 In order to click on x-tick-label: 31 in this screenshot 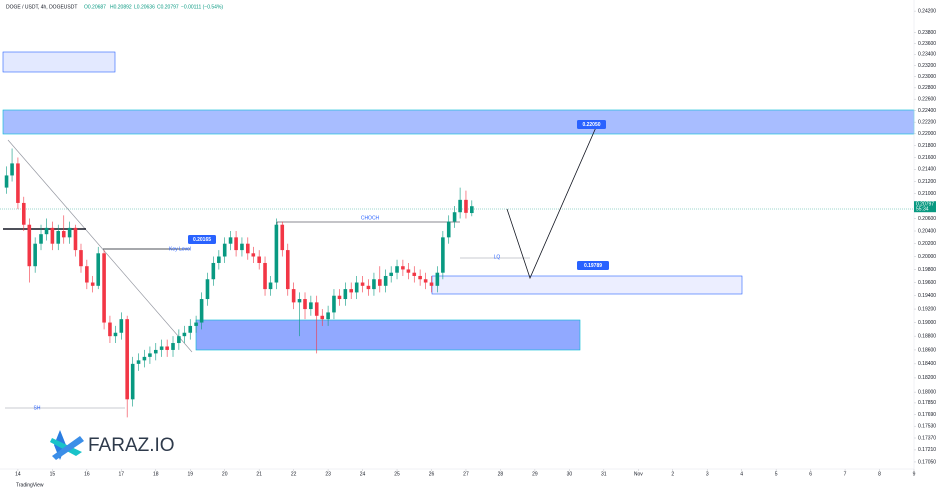, I will do `click(604, 474)`.